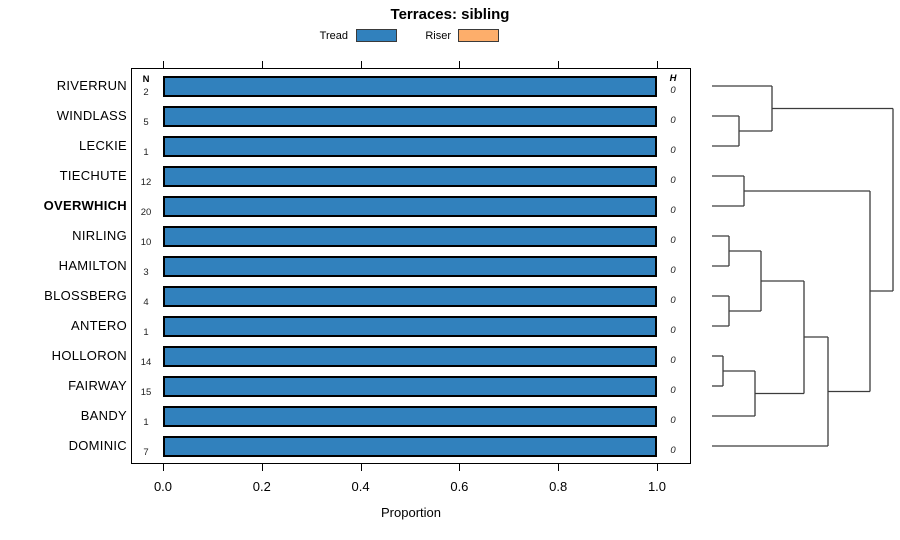 This screenshot has height=540, width=900. Describe the element at coordinates (91, 85) in the screenshot. I see `row-label: RIVERRUN` at that location.